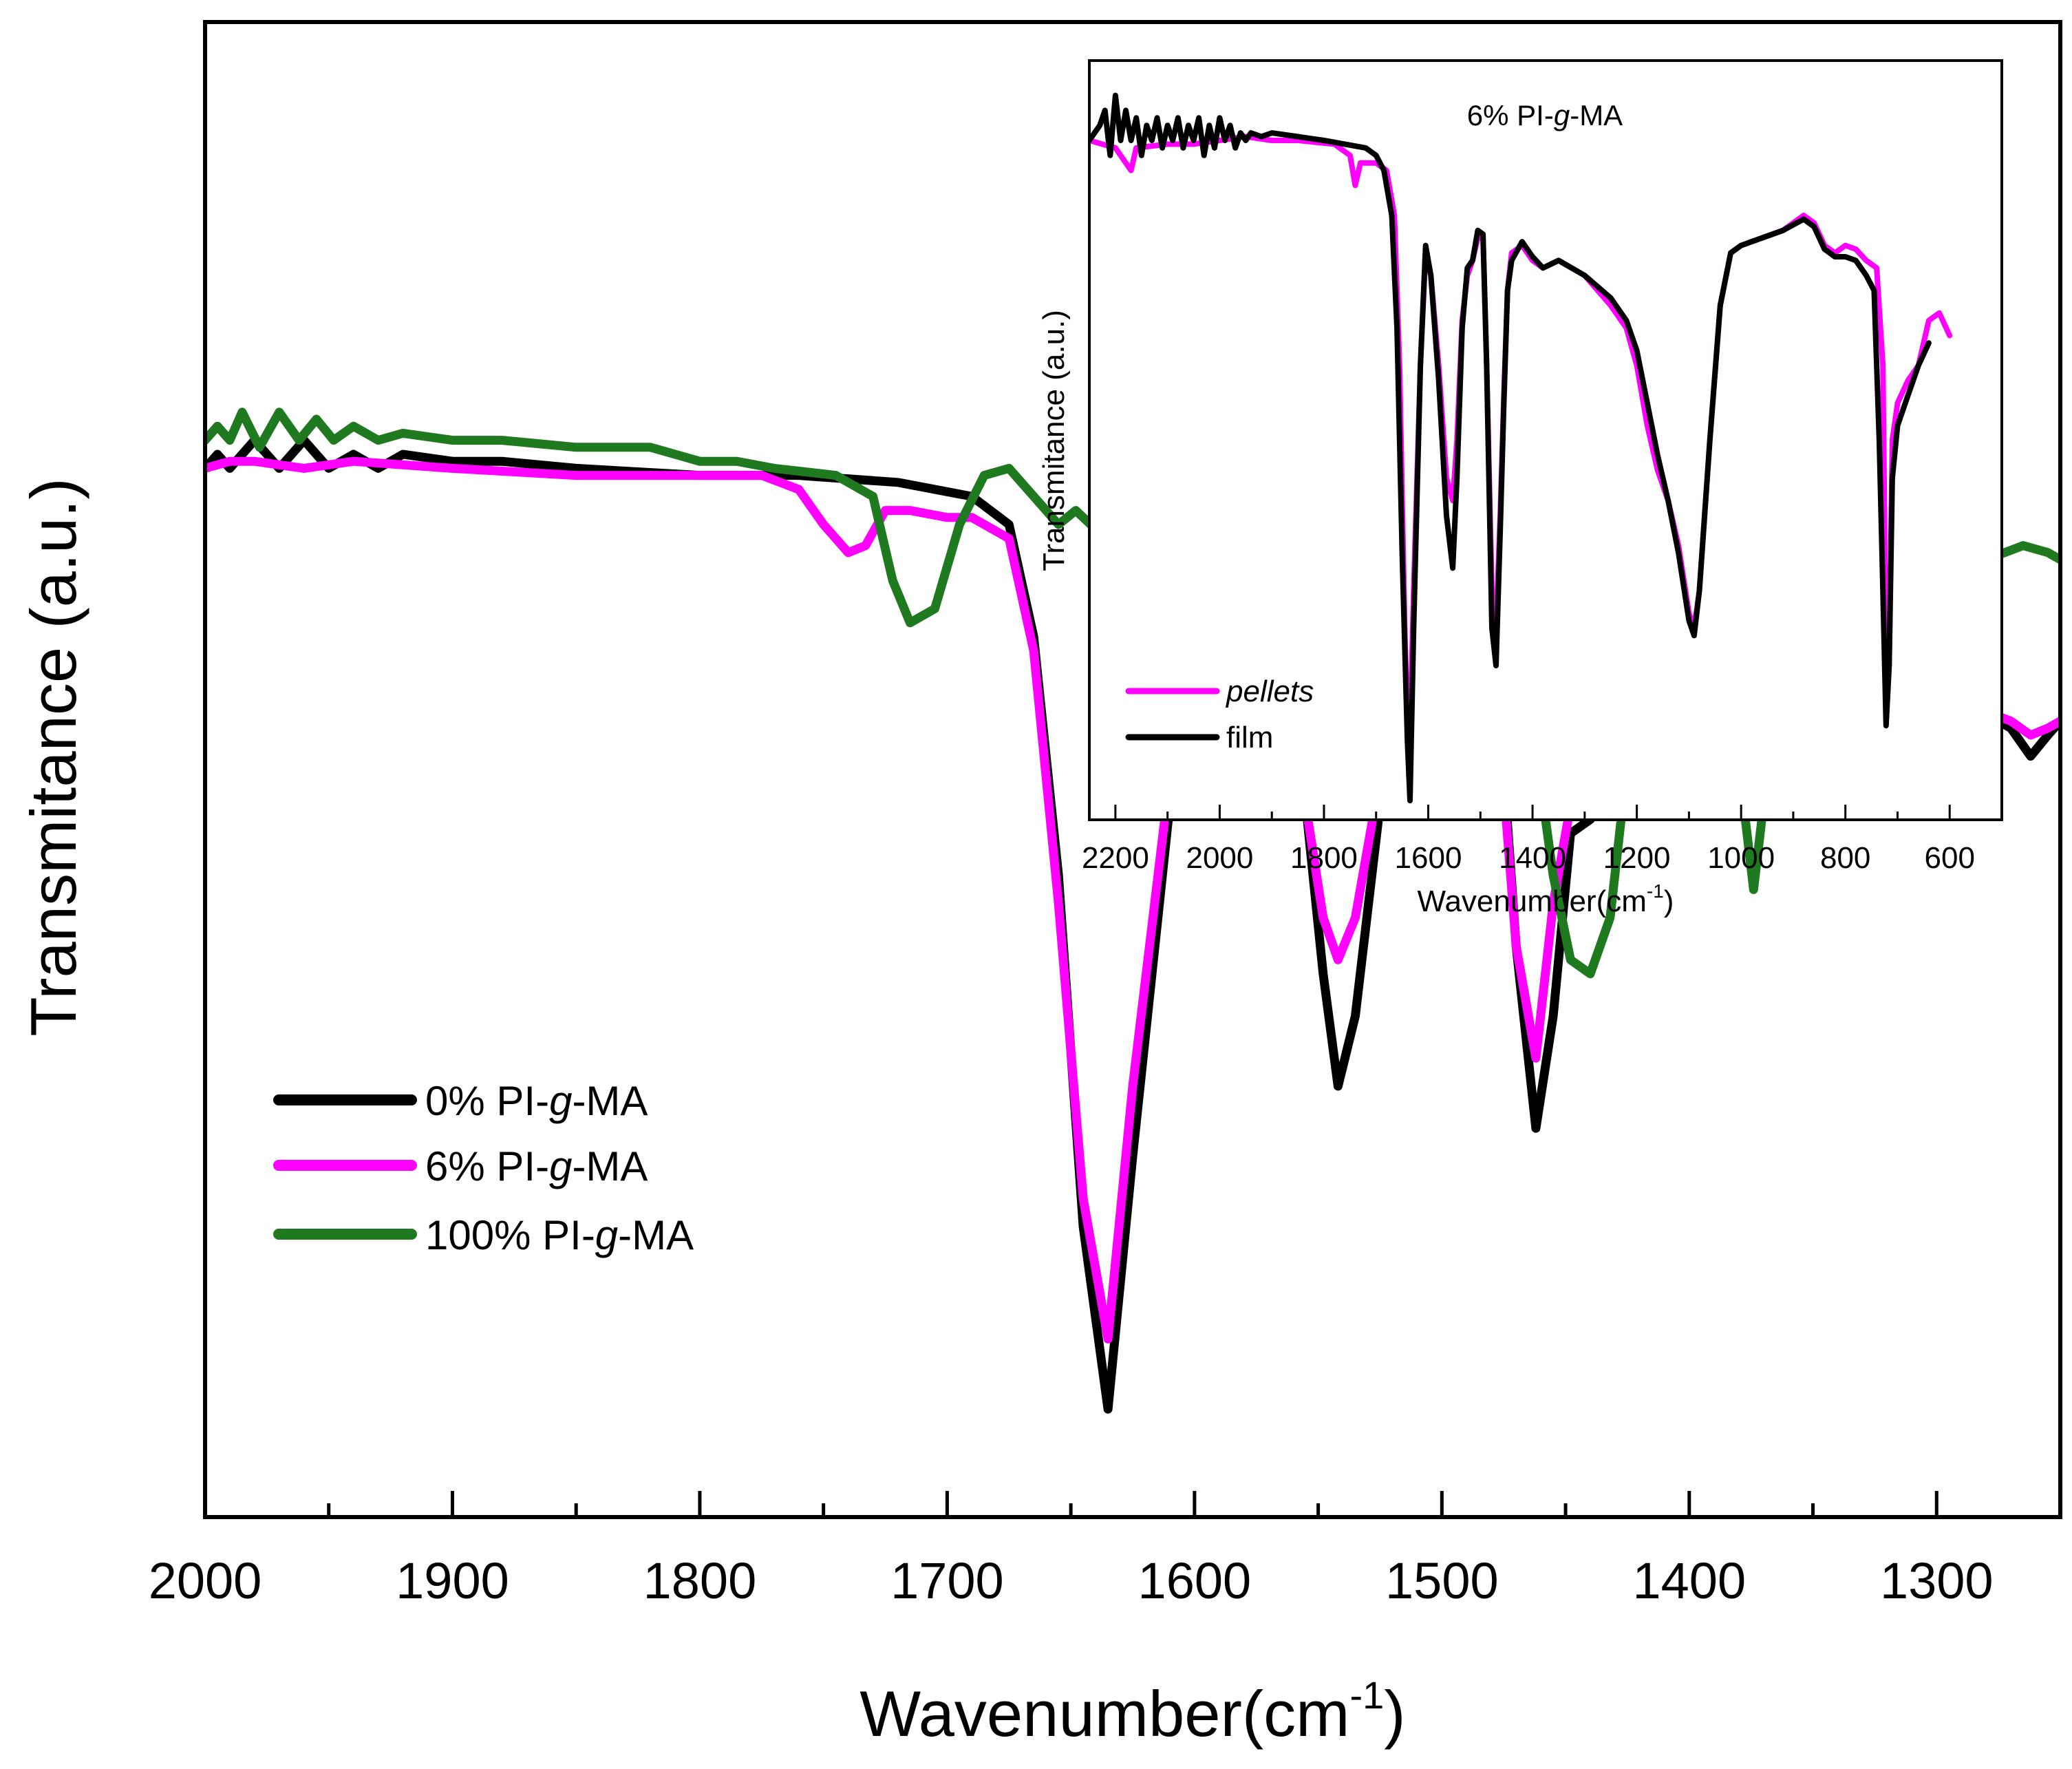  What do you see at coordinates (1562, 115) in the screenshot?
I see `inset-title-italic: g` at bounding box center [1562, 115].